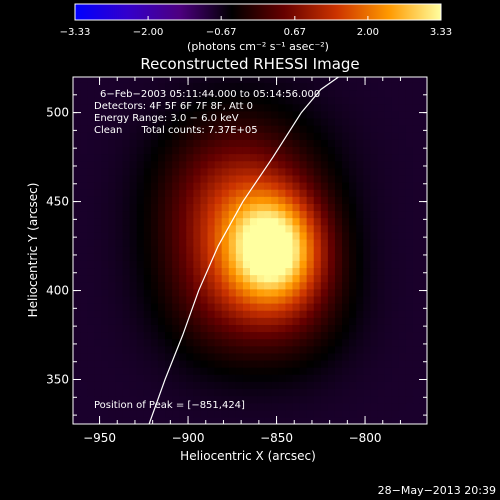 Image resolution: width=500 pixels, height=500 pixels. What do you see at coordinates (169, 405) in the screenshot?
I see `peak-position-label: Position of Peak = [−851,424]` at bounding box center [169, 405].